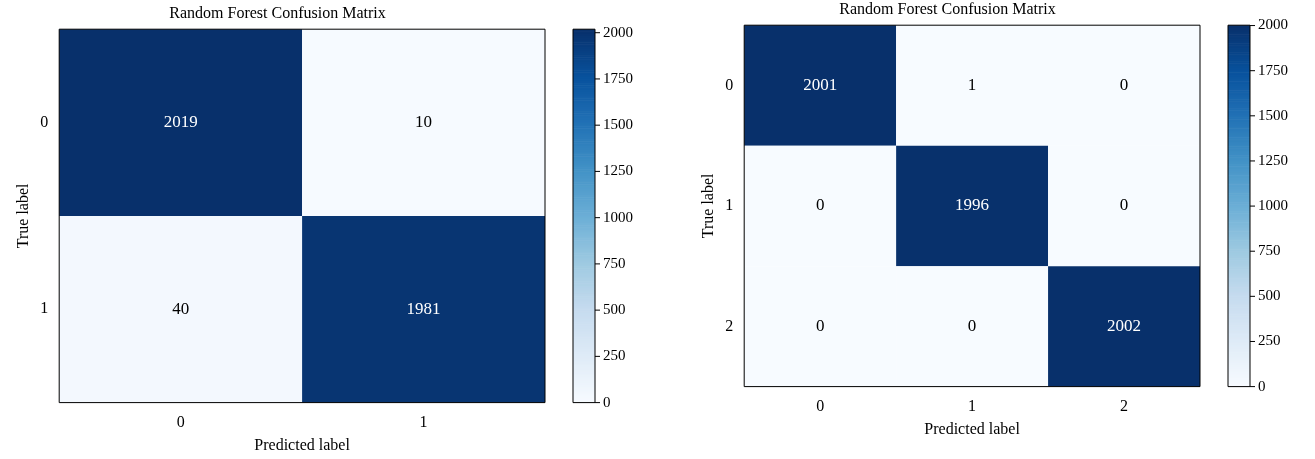  Describe the element at coordinates (820, 406) in the screenshot. I see `x-tick-label: 0` at that location.